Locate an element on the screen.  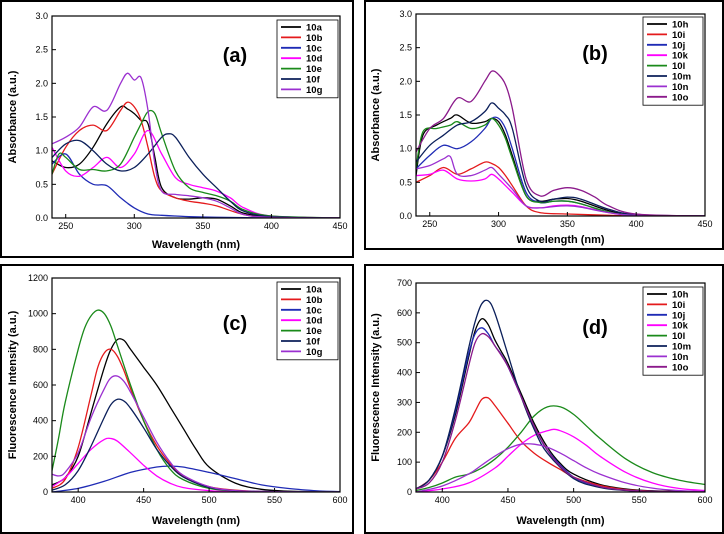
legend-label-10l: 10l is located at coordinates (678, 336).